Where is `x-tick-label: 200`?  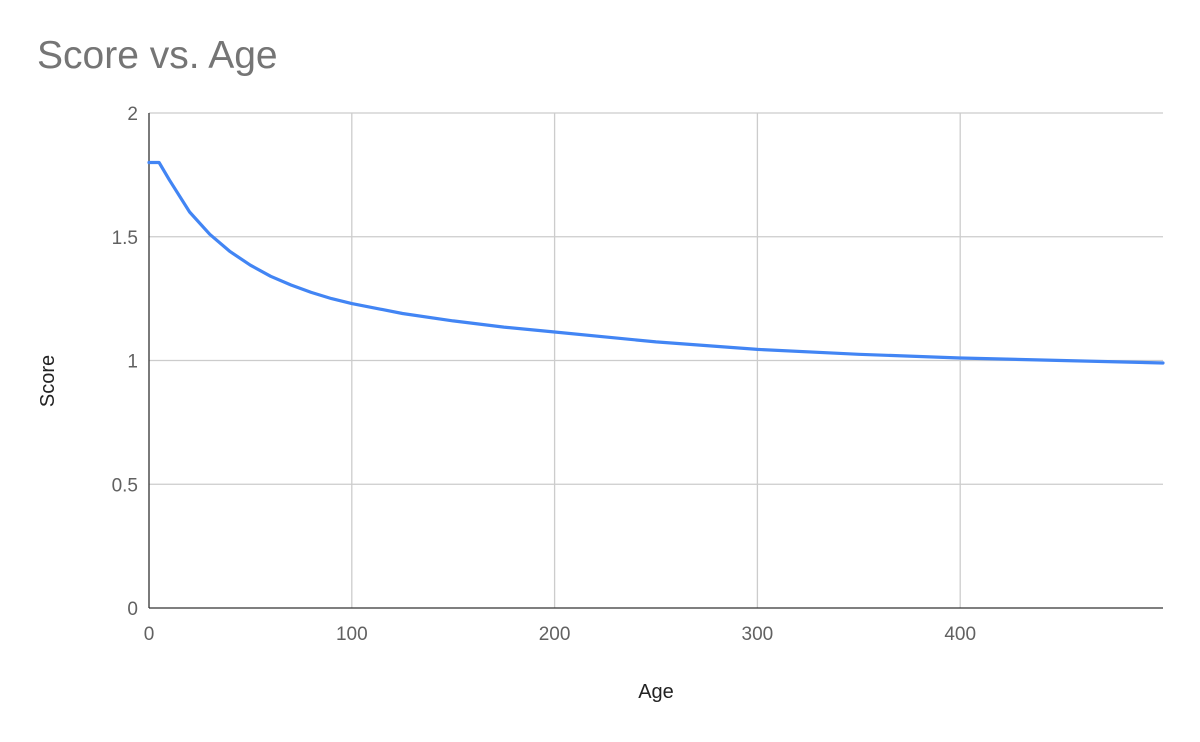 x-tick-label: 200 is located at coordinates (555, 634).